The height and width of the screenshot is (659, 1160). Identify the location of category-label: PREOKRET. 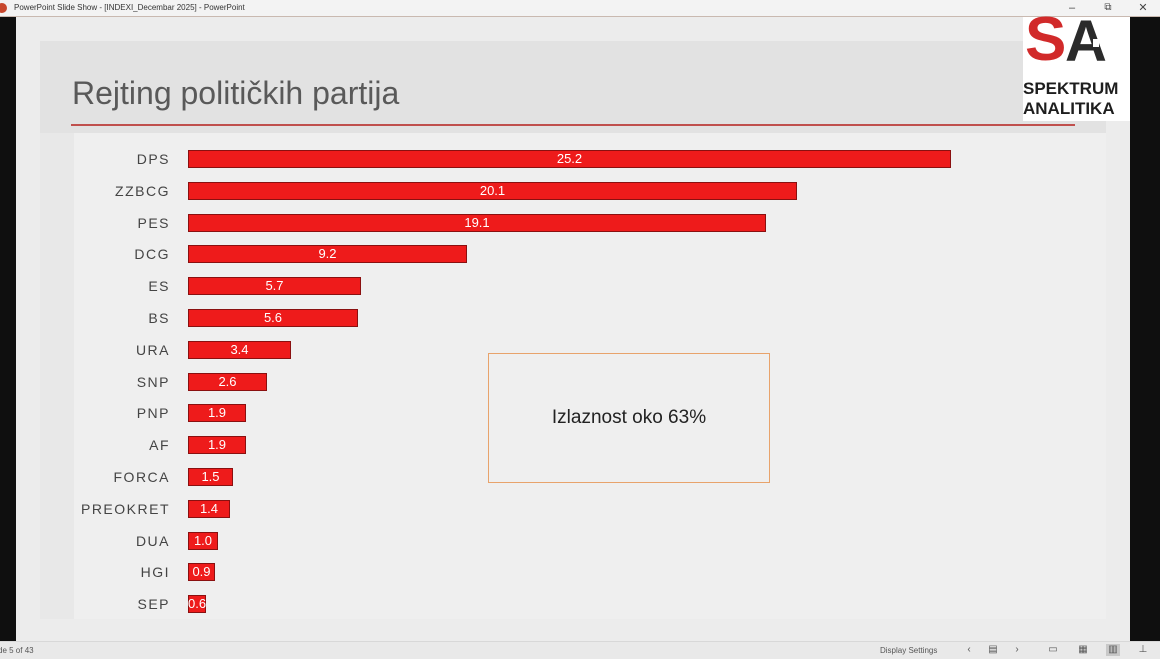
(125, 509).